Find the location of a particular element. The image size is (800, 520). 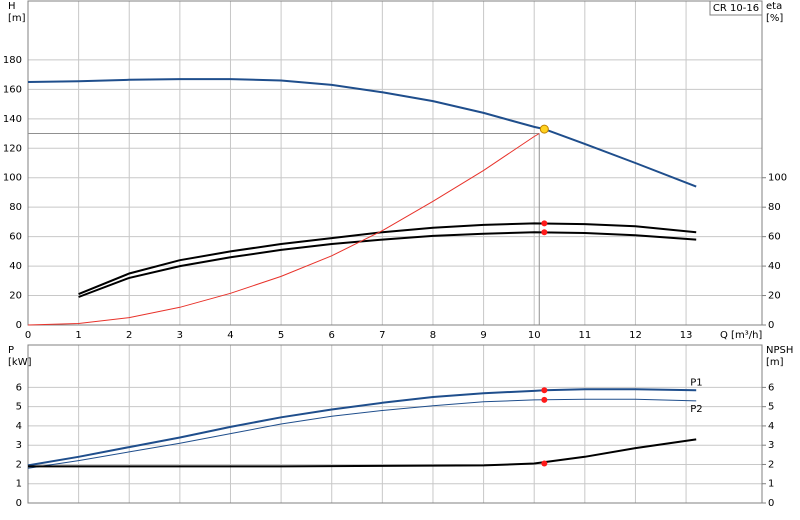

x-tick-label: 13 is located at coordinates (686, 335).